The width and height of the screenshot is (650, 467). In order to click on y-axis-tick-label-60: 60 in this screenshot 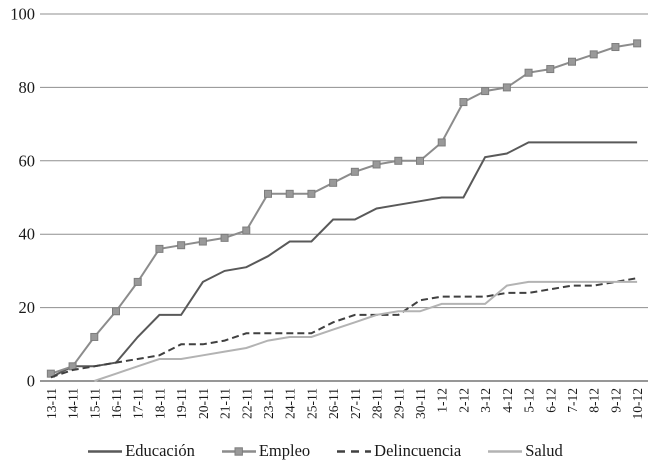, I will do `click(27, 160)`.